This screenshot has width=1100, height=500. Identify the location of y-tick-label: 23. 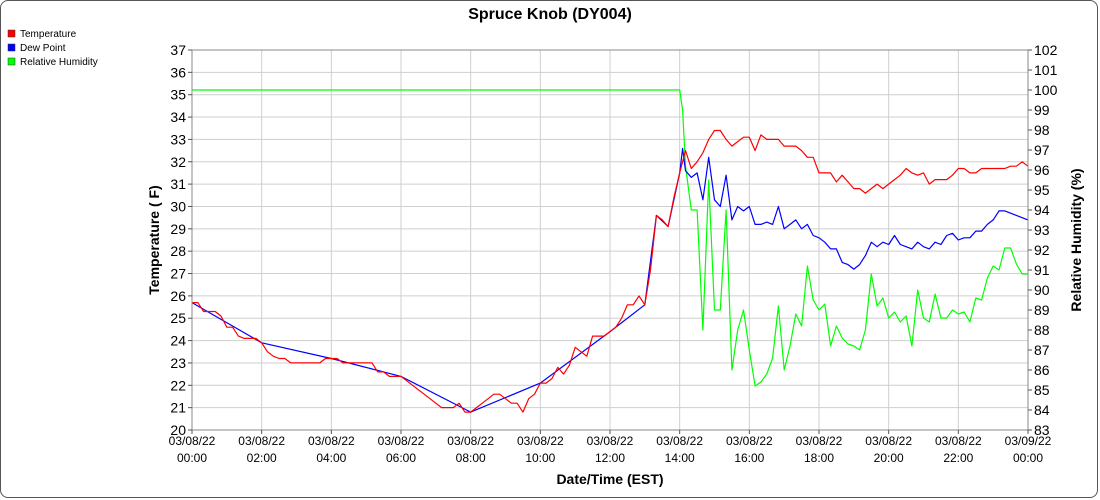
(178, 363).